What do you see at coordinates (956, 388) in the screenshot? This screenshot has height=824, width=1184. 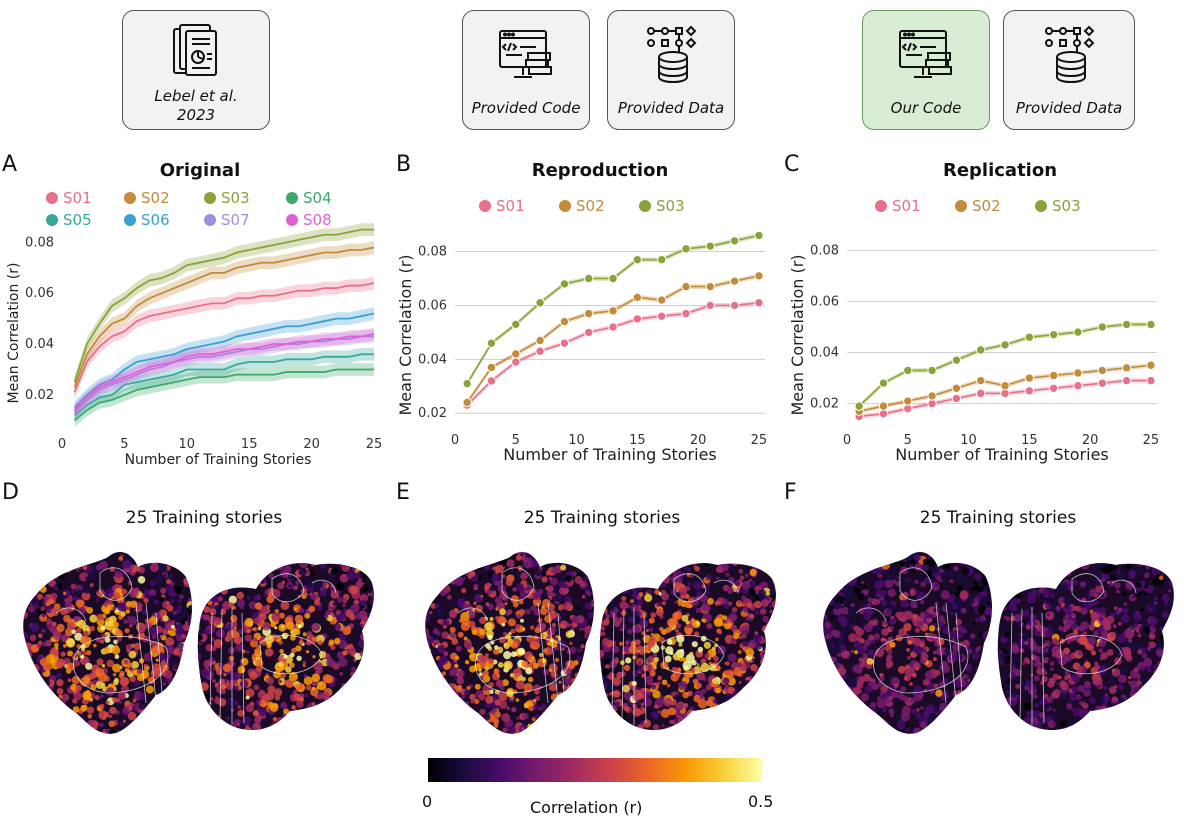 I see `data-point-s02` at bounding box center [956, 388].